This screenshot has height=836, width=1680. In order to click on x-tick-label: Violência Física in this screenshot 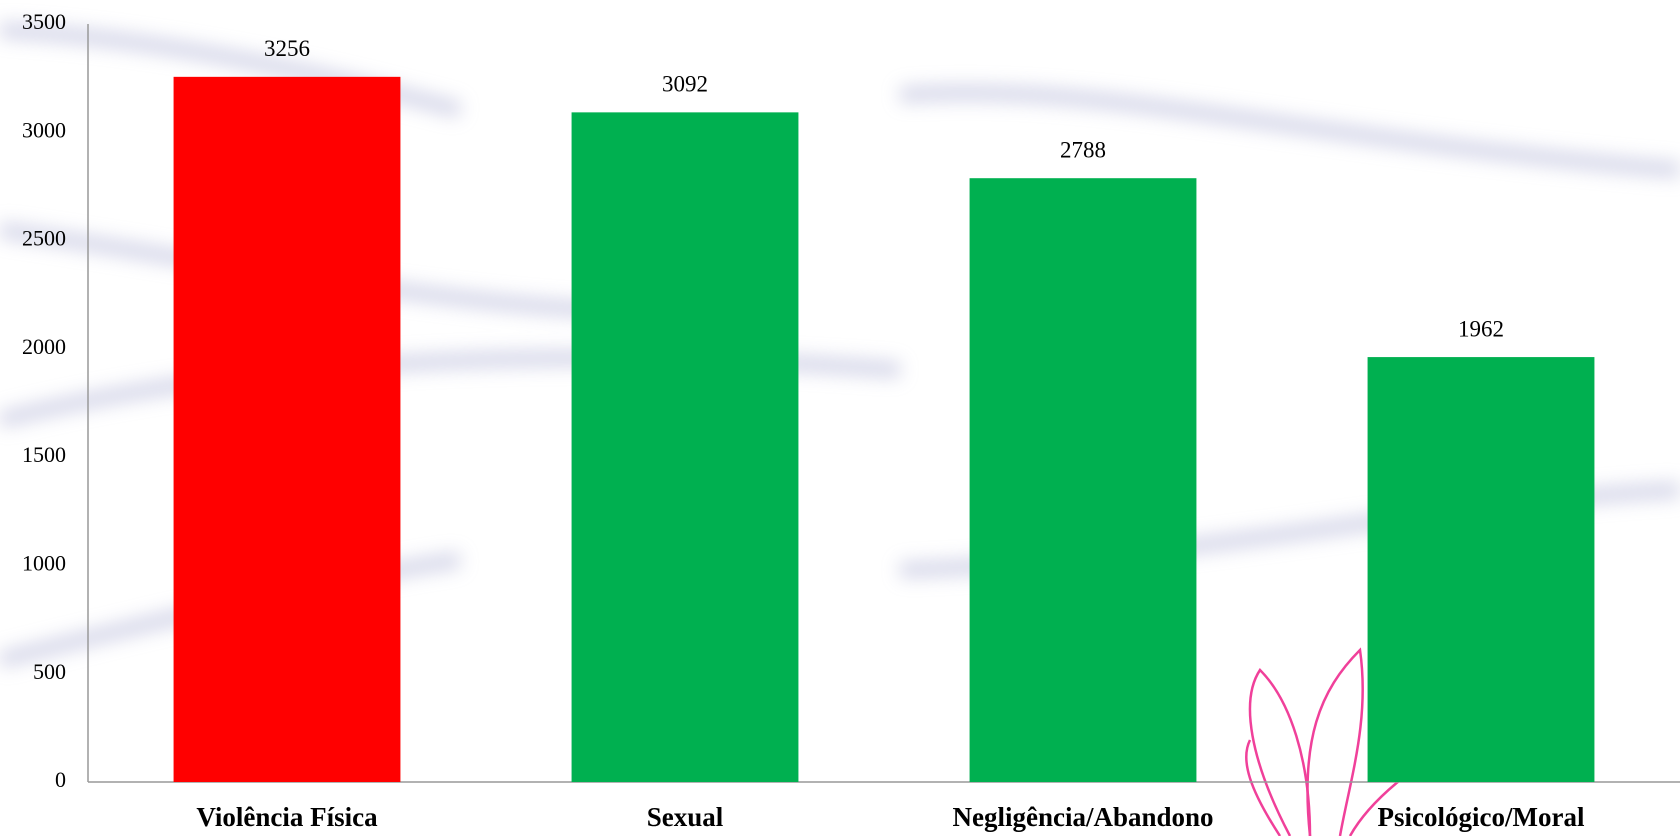, I will do `click(287, 817)`.